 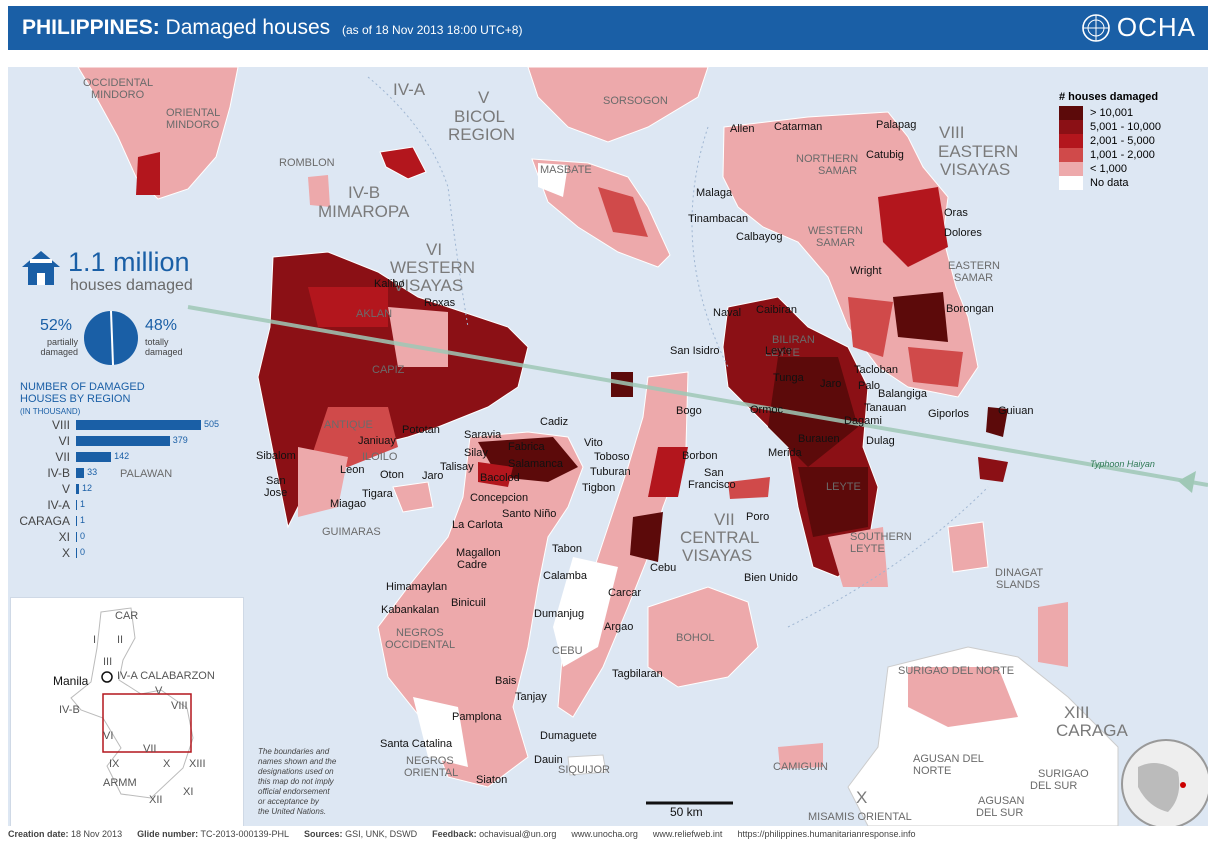 What do you see at coordinates (297, 761) in the screenshot?
I see `disclaimer-line: names shown and the` at bounding box center [297, 761].